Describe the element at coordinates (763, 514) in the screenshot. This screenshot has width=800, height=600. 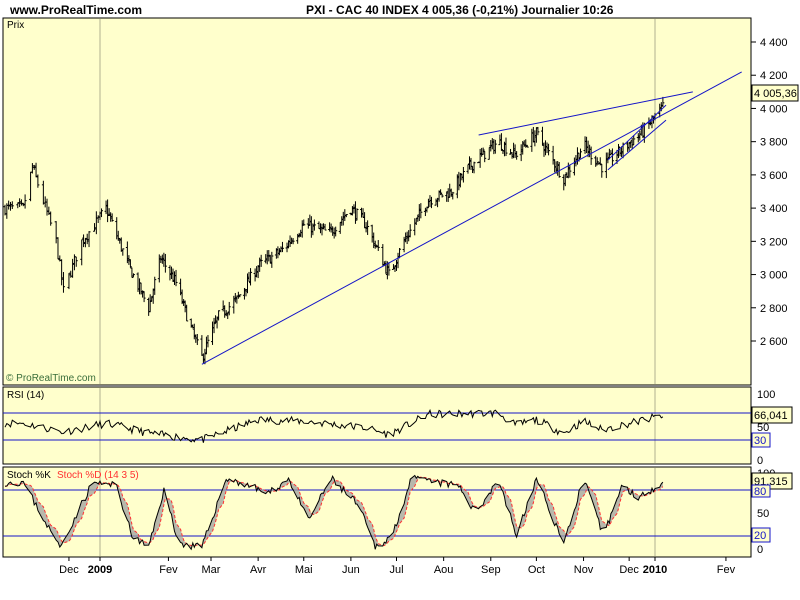
I see `stoch-tick-label: 50` at that location.